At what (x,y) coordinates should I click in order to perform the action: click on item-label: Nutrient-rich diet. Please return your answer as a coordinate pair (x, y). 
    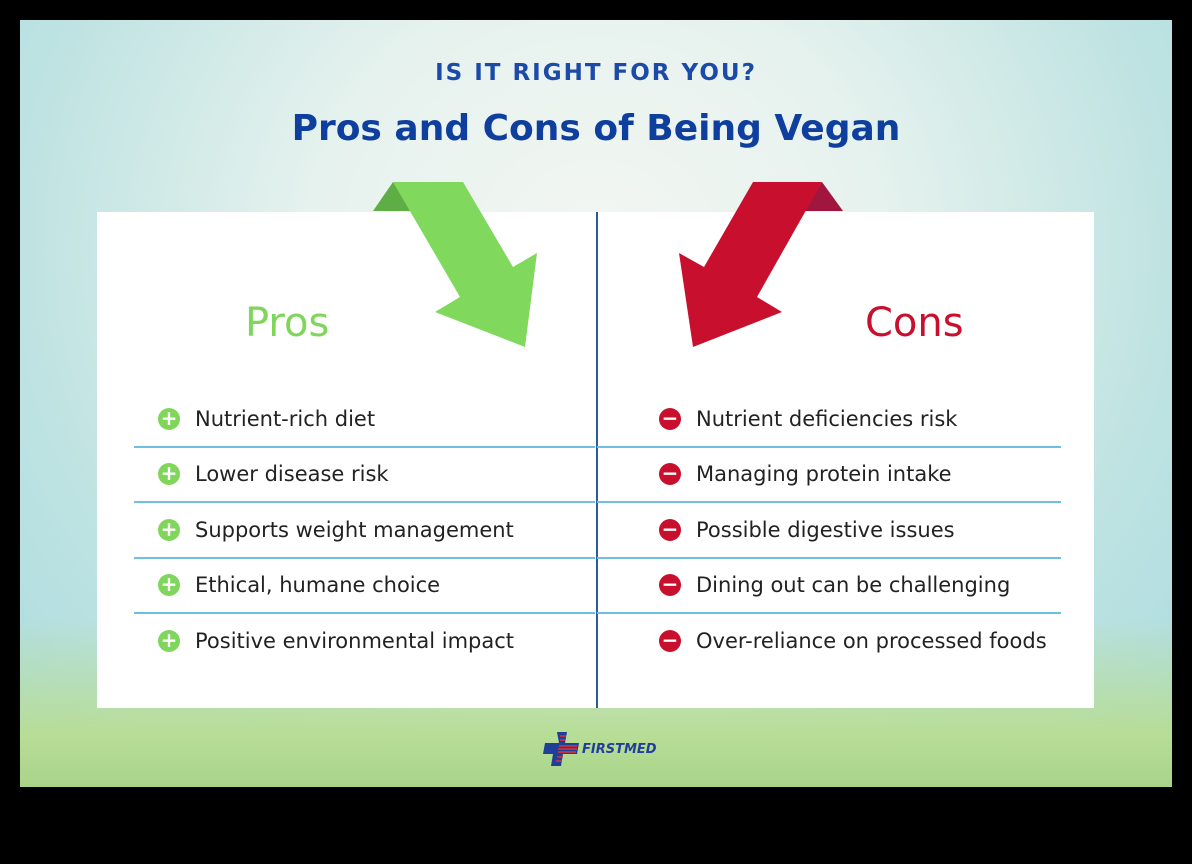
    Looking at the image, I should click on (285, 418).